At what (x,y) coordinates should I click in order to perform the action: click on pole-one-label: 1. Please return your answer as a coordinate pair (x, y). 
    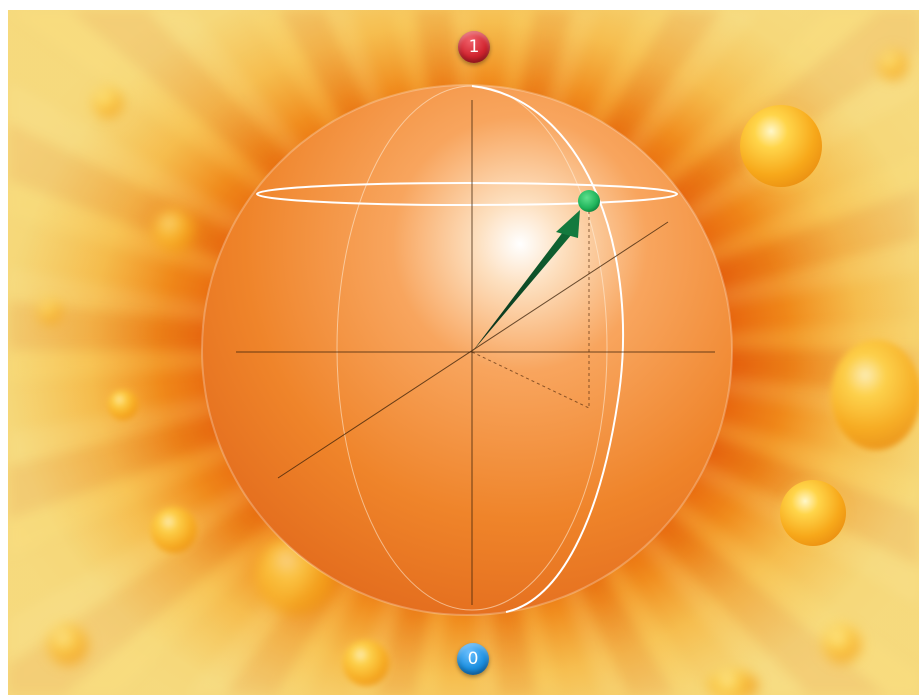
    Looking at the image, I should click on (474, 47).